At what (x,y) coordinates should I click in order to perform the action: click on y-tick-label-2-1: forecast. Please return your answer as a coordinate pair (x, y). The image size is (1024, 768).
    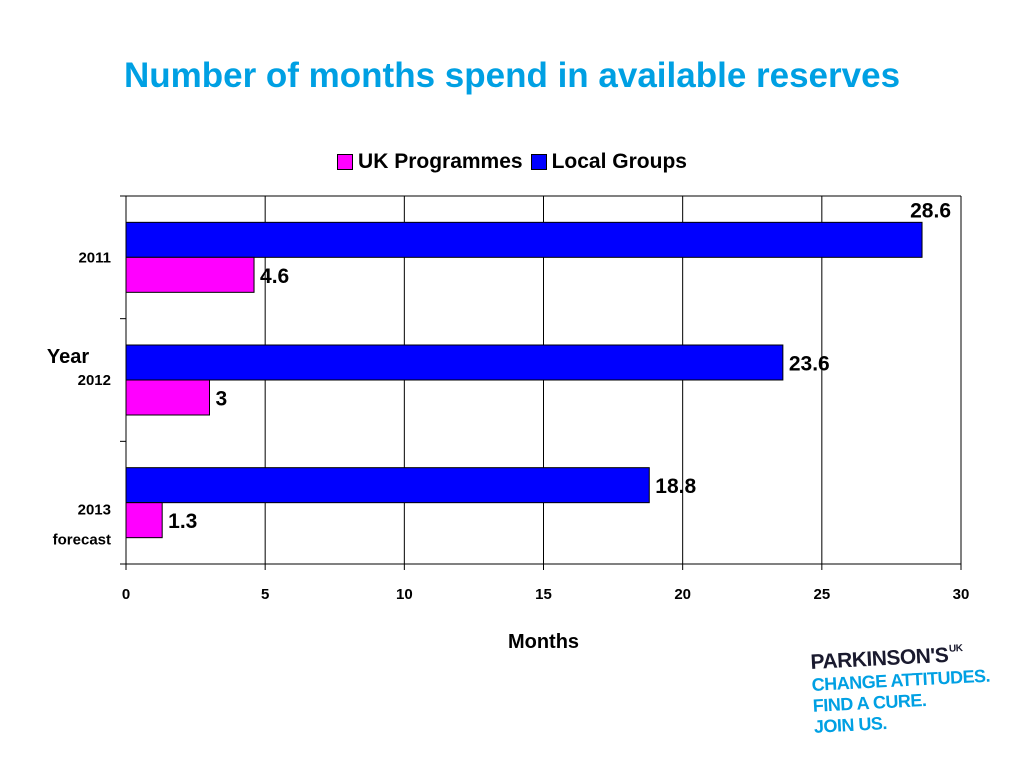
    Looking at the image, I should click on (82, 540).